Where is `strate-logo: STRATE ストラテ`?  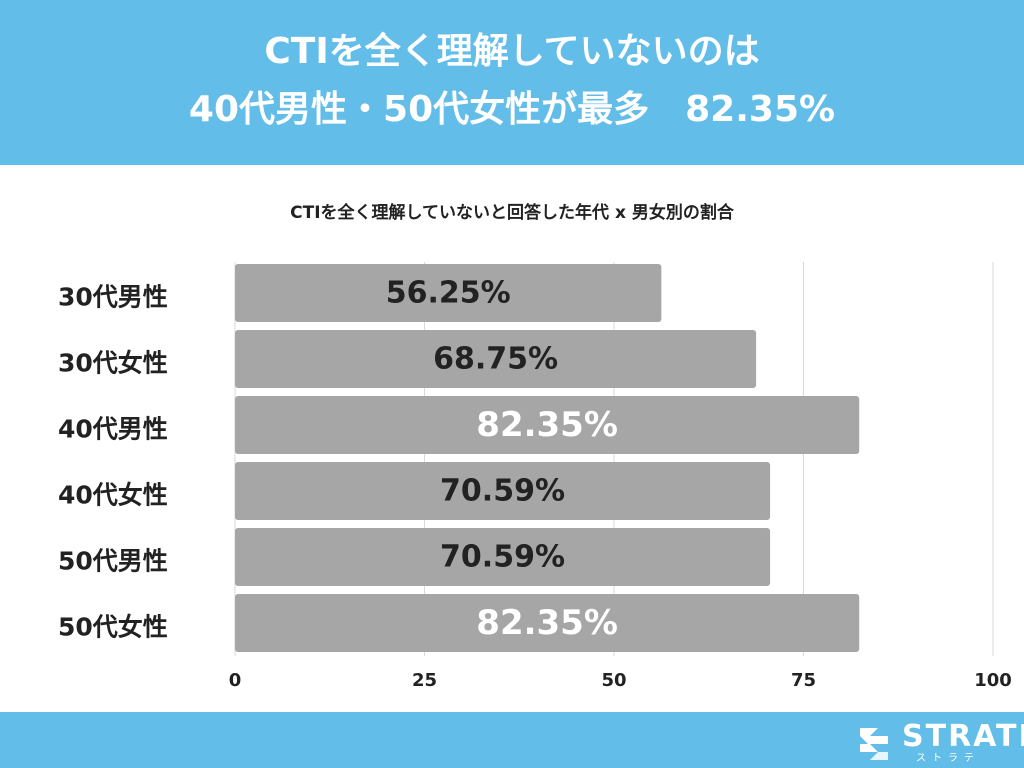 strate-logo: STRATE ストラテ is located at coordinates (940, 742).